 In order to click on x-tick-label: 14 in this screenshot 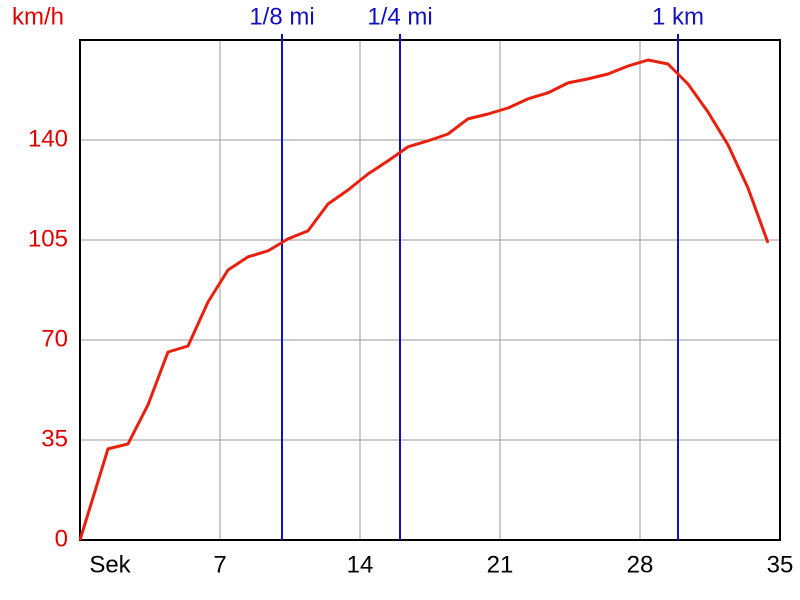, I will do `click(360, 564)`.